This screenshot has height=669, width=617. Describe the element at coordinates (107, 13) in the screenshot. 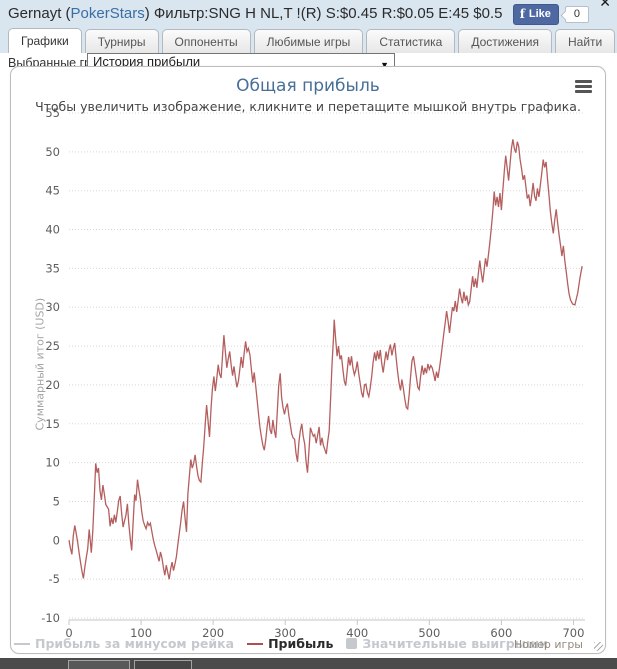

I see `pokerstars-link: PokerStars` at that location.